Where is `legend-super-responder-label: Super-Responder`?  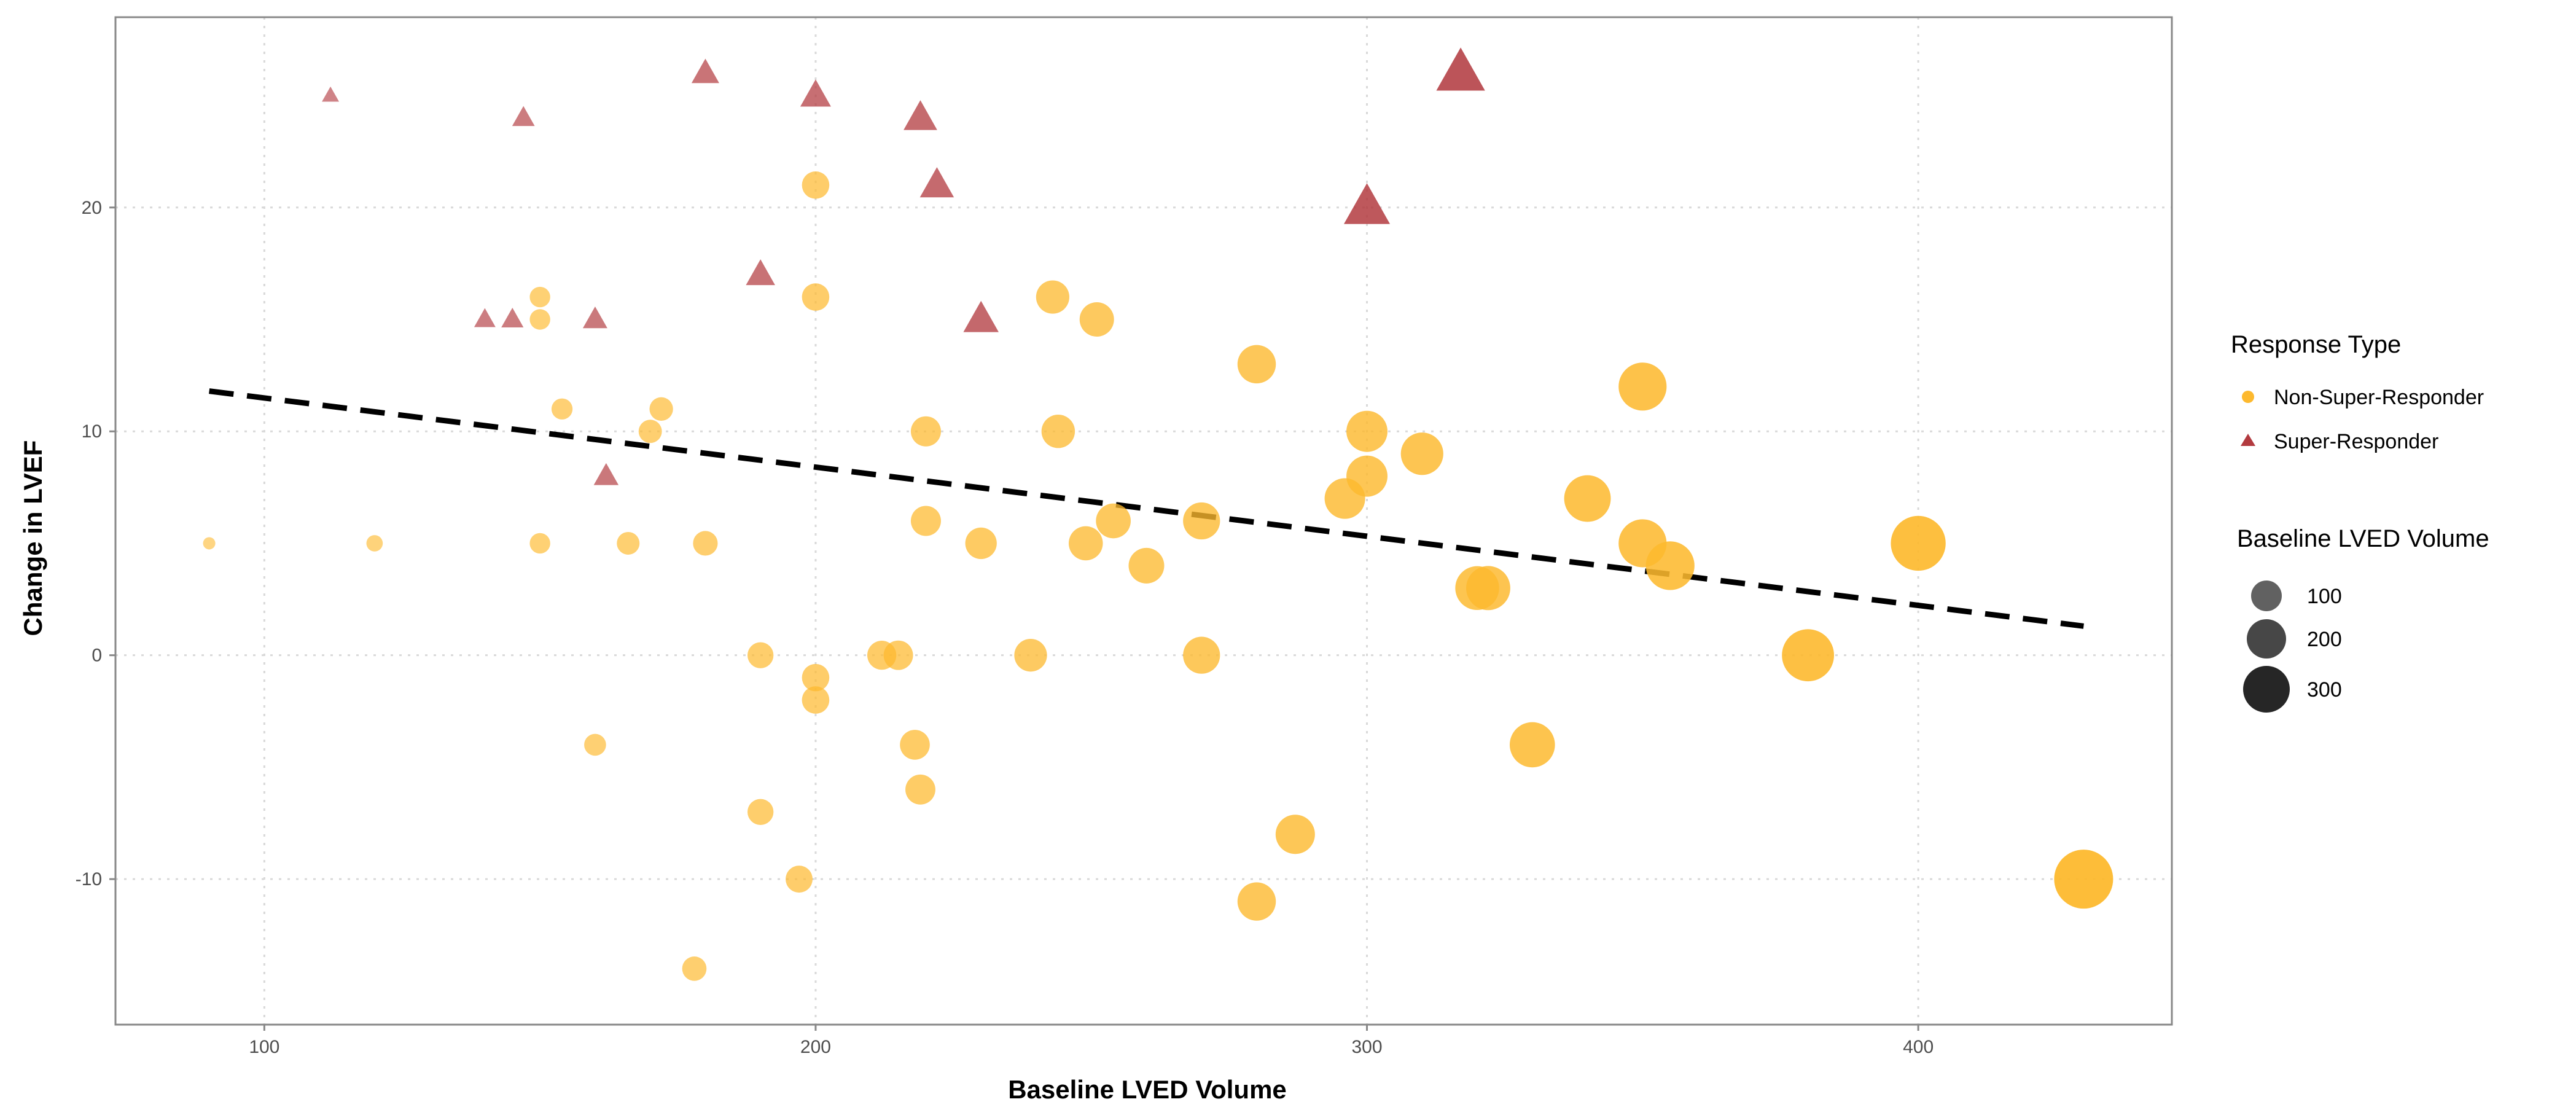 legend-super-responder-label: Super-Responder is located at coordinates (2356, 441).